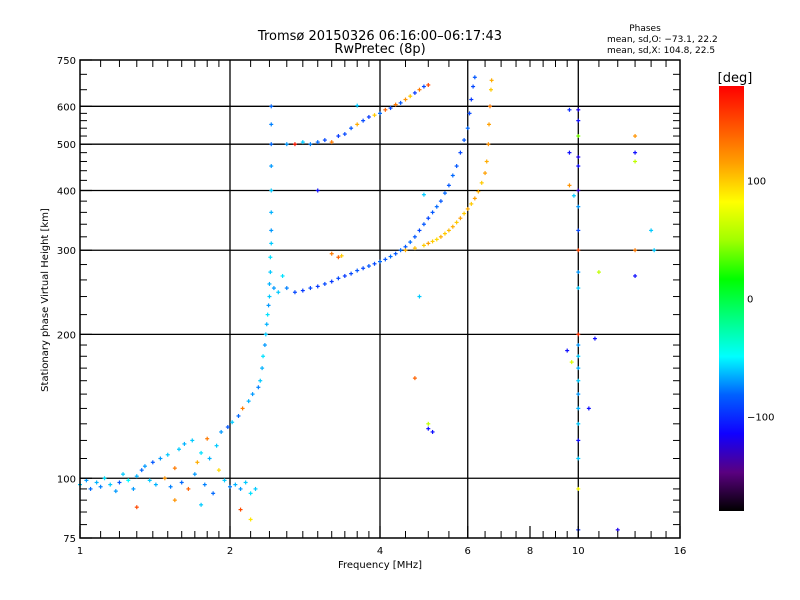  Describe the element at coordinates (69, 539) in the screenshot. I see `y-tick-label: 75` at that location.